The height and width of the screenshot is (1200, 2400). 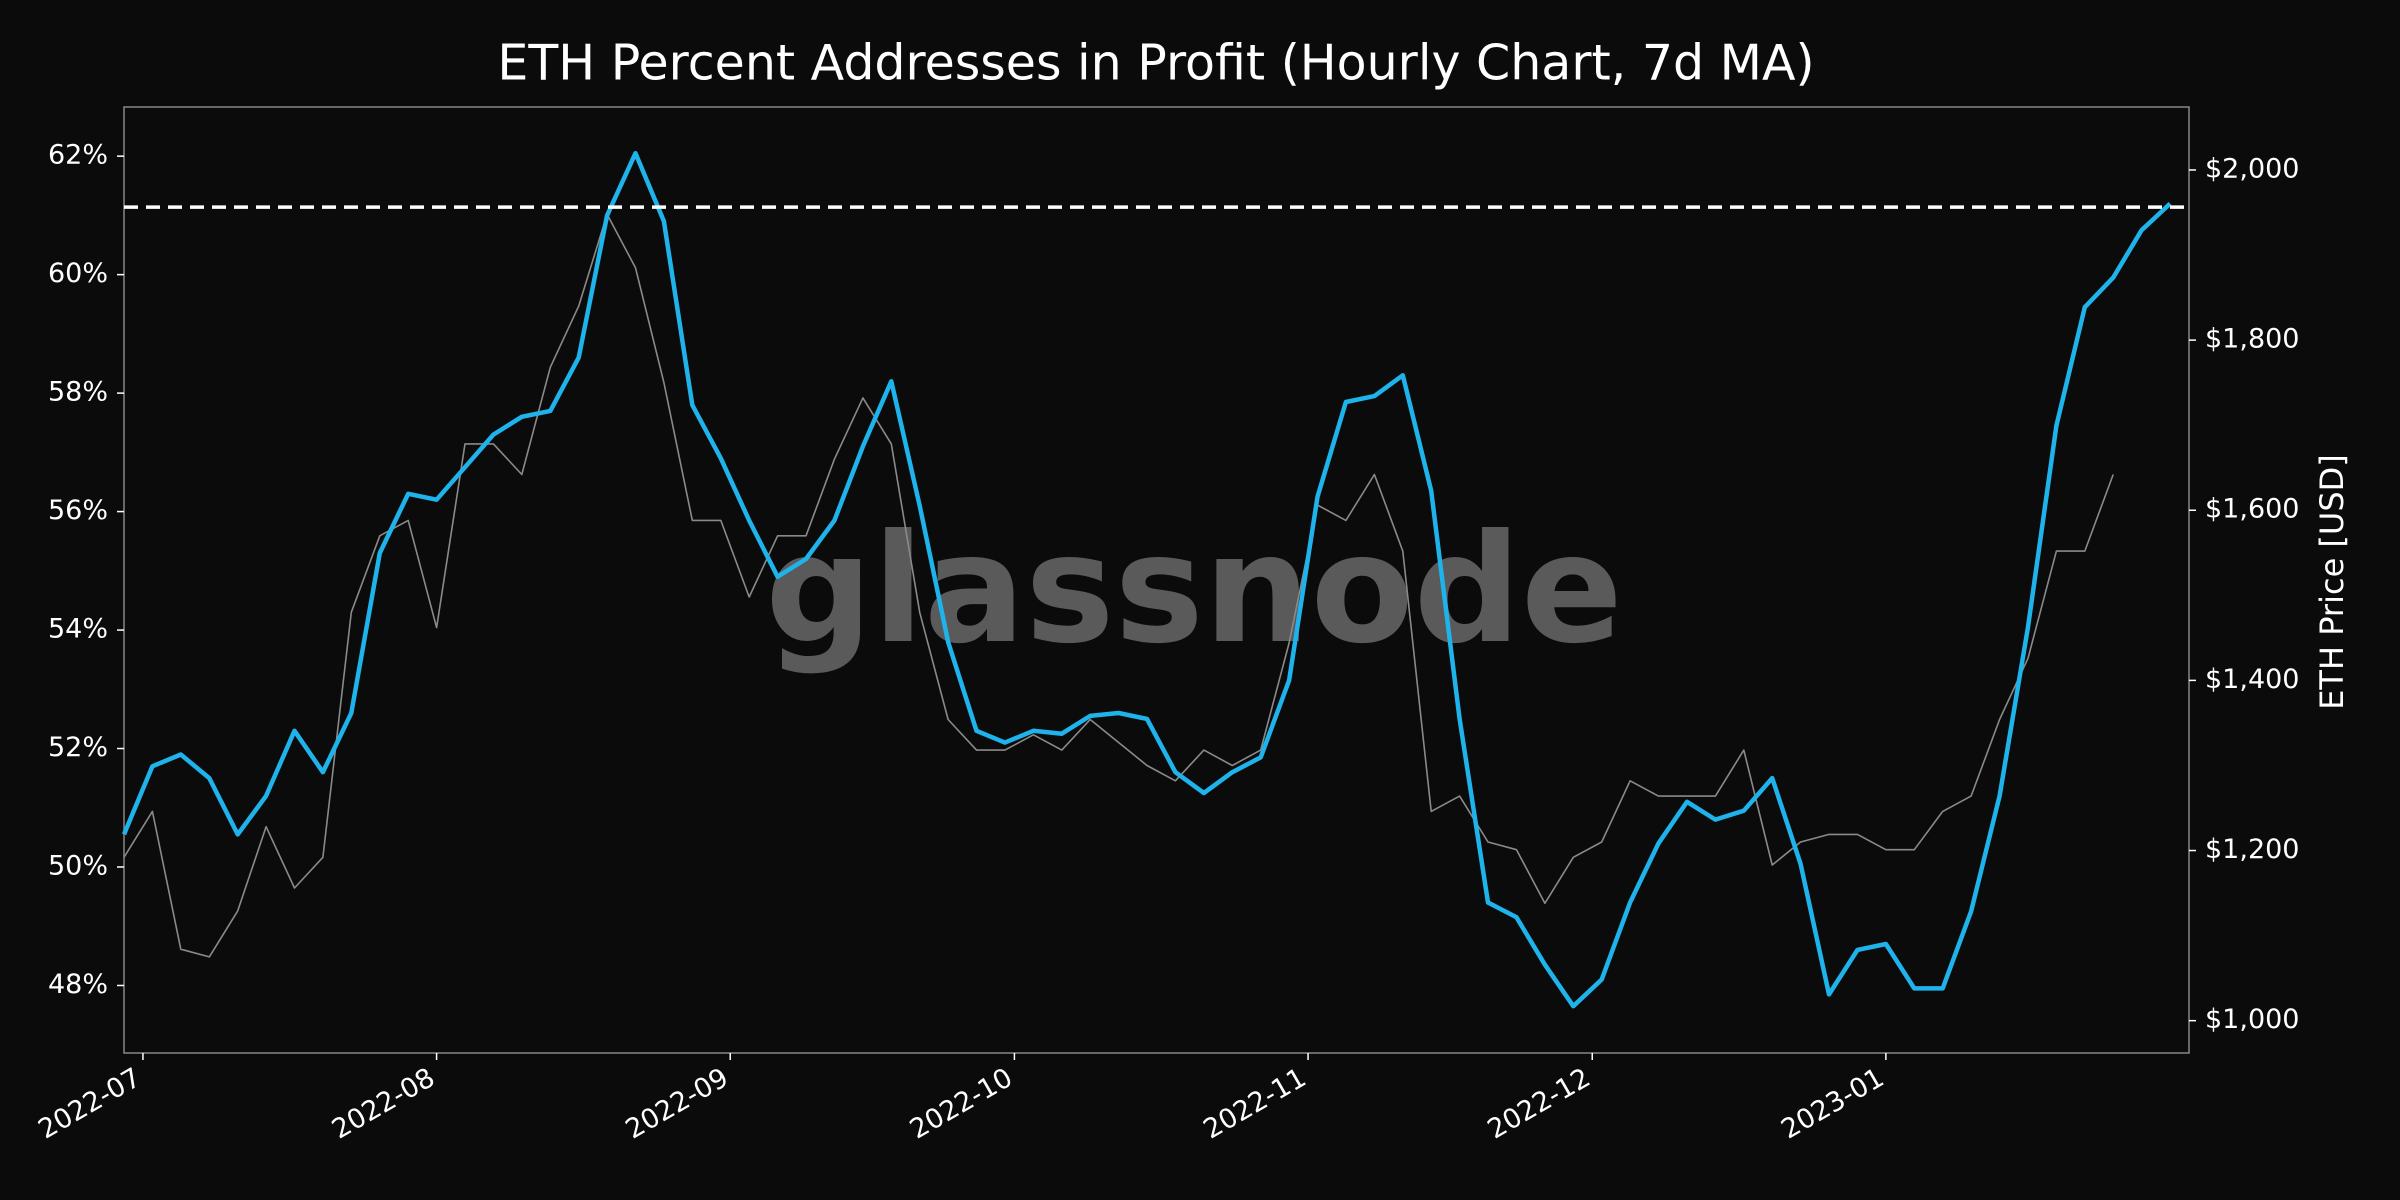 What do you see at coordinates (78, 510) in the screenshot?
I see `y-tick-label: 56%` at bounding box center [78, 510].